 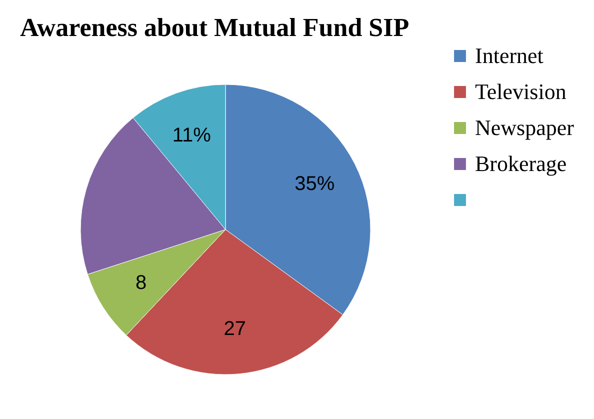 What do you see at coordinates (235, 329) in the screenshot?
I see `data-label: 27` at bounding box center [235, 329].